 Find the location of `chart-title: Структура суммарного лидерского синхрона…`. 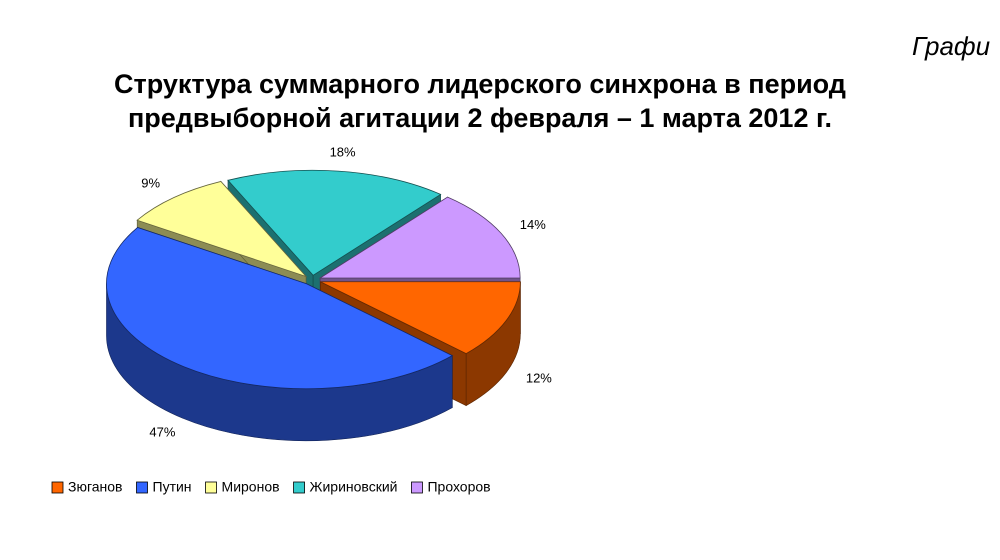

chart-title: Структура суммарного лидерского синхрона… is located at coordinates (480, 84).